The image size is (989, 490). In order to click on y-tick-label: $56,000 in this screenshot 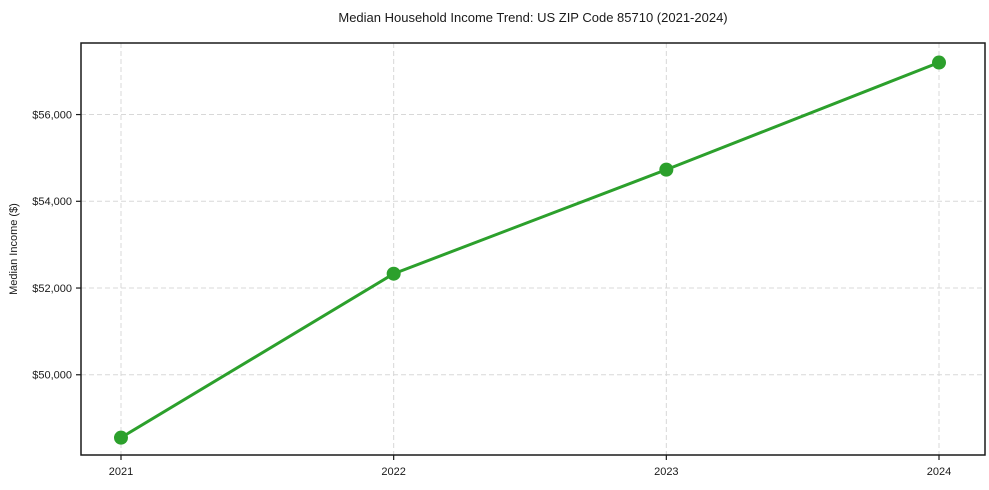, I will do `click(52, 115)`.